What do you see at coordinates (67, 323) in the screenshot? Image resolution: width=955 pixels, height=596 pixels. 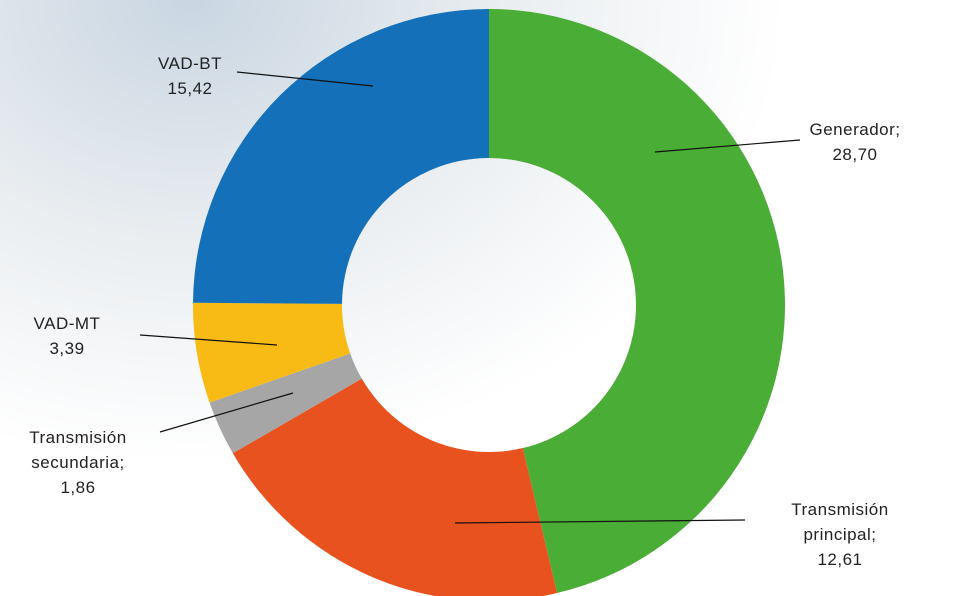 I see `label-name: VAD-MT` at bounding box center [67, 323].